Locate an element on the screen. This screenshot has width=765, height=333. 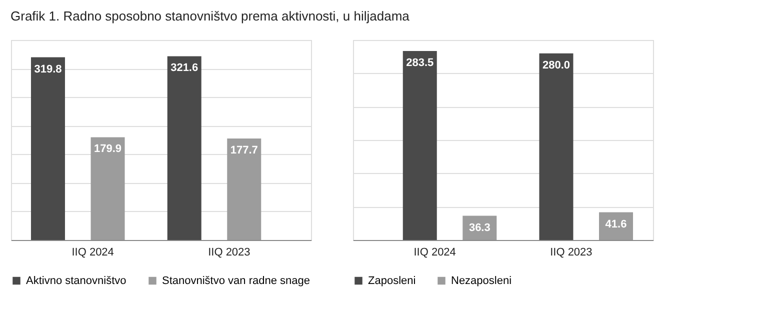
data-label: 177.7 is located at coordinates (244, 150).